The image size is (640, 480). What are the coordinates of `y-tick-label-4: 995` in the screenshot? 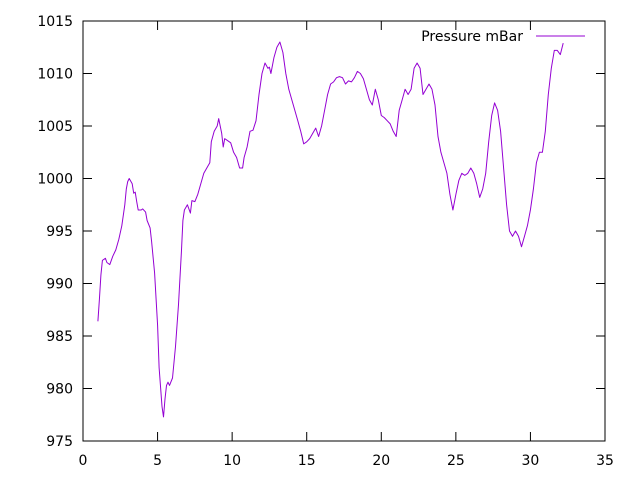 It's located at (59, 232).